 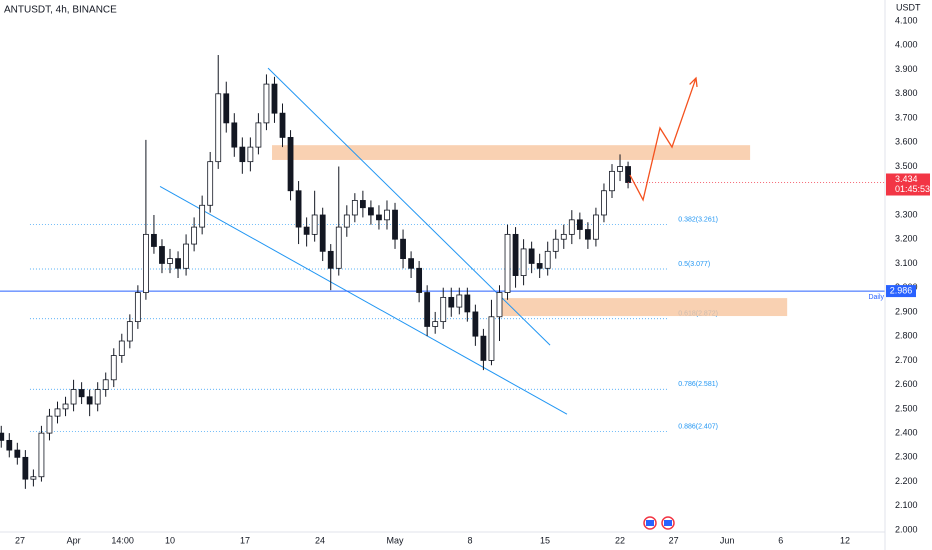 I want to click on zone, so click(x=642, y=307).